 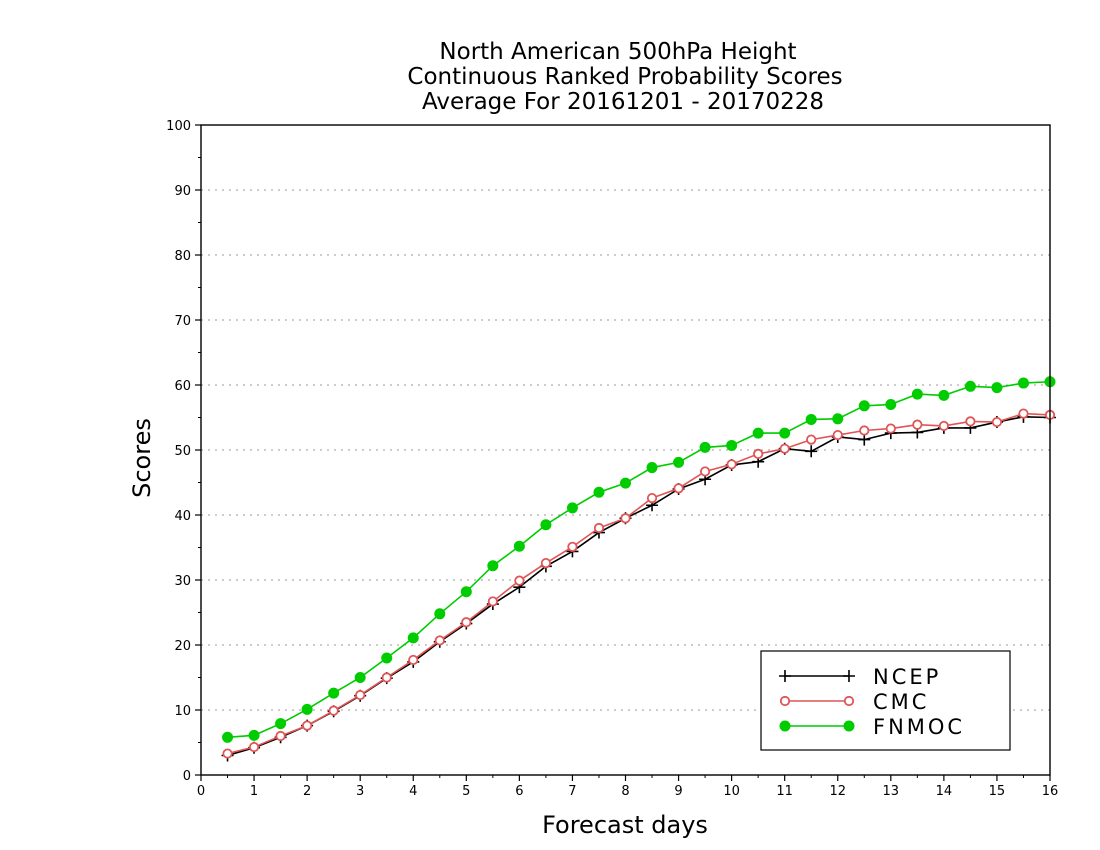 What do you see at coordinates (625, 825) in the screenshot?
I see `x-axis-label: Forecast days` at bounding box center [625, 825].